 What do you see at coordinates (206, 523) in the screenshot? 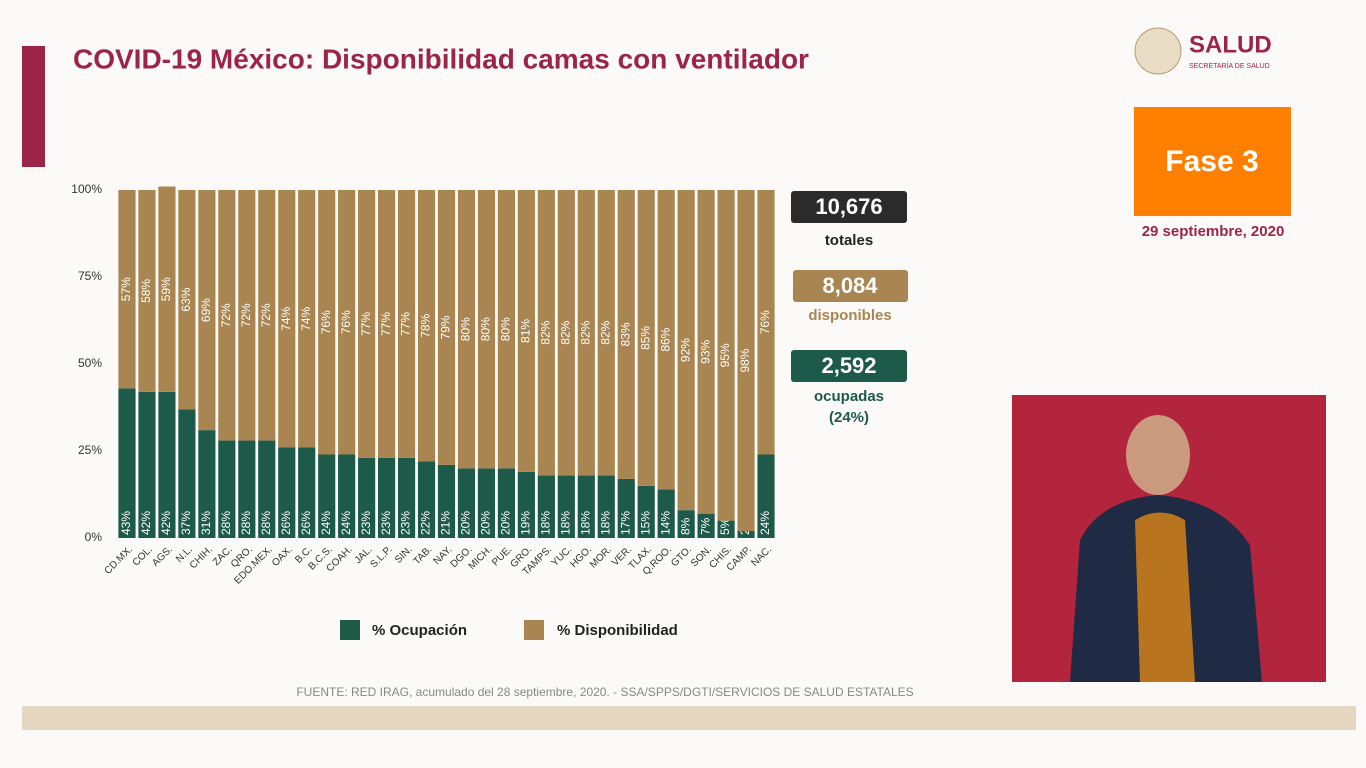
I see `value-label: 31%` at bounding box center [206, 523].